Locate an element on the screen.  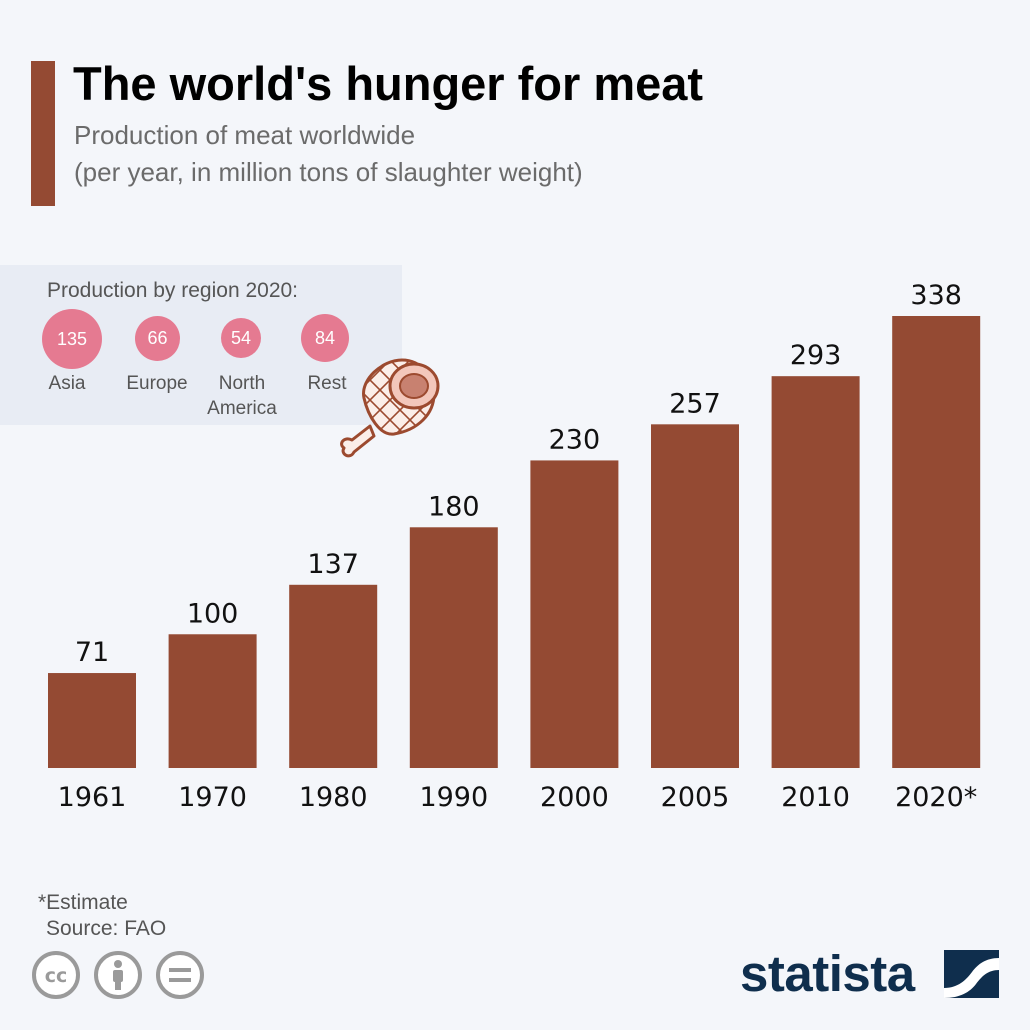
x-tick-label-1980: 1980 is located at coordinates (333, 797).